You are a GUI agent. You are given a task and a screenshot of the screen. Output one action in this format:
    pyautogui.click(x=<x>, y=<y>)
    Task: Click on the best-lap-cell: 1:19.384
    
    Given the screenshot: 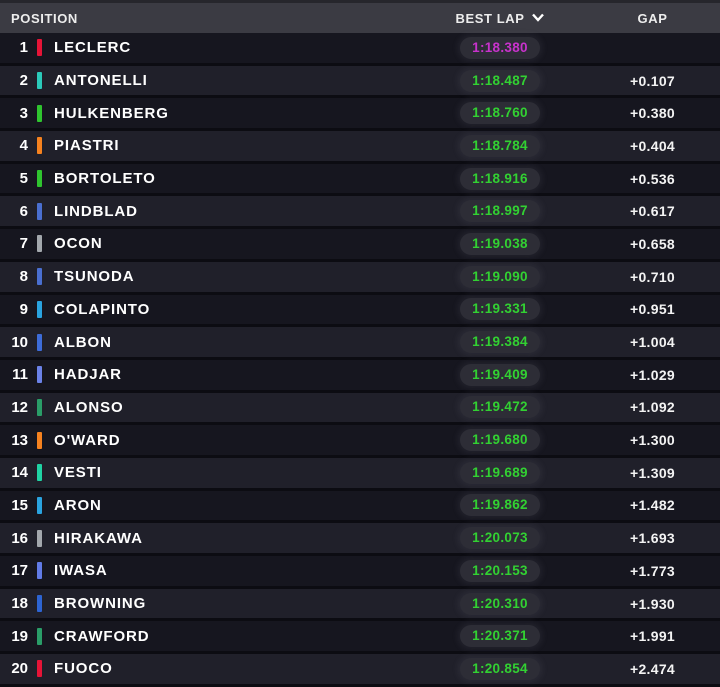 What is the action you would take?
    pyautogui.click(x=500, y=342)
    